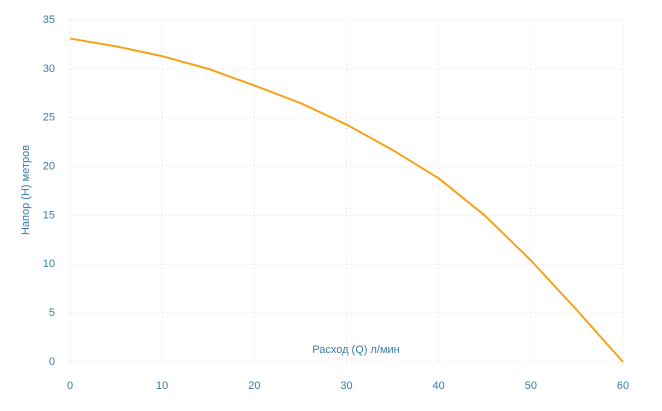 The height and width of the screenshot is (411, 662). Describe the element at coordinates (70, 386) in the screenshot. I see `x-tick-label: 0` at that location.